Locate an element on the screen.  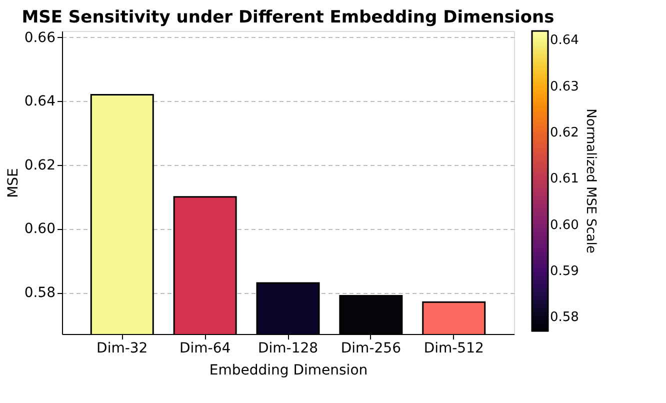
y-tick-label: 0.66 is located at coordinates (40, 38).